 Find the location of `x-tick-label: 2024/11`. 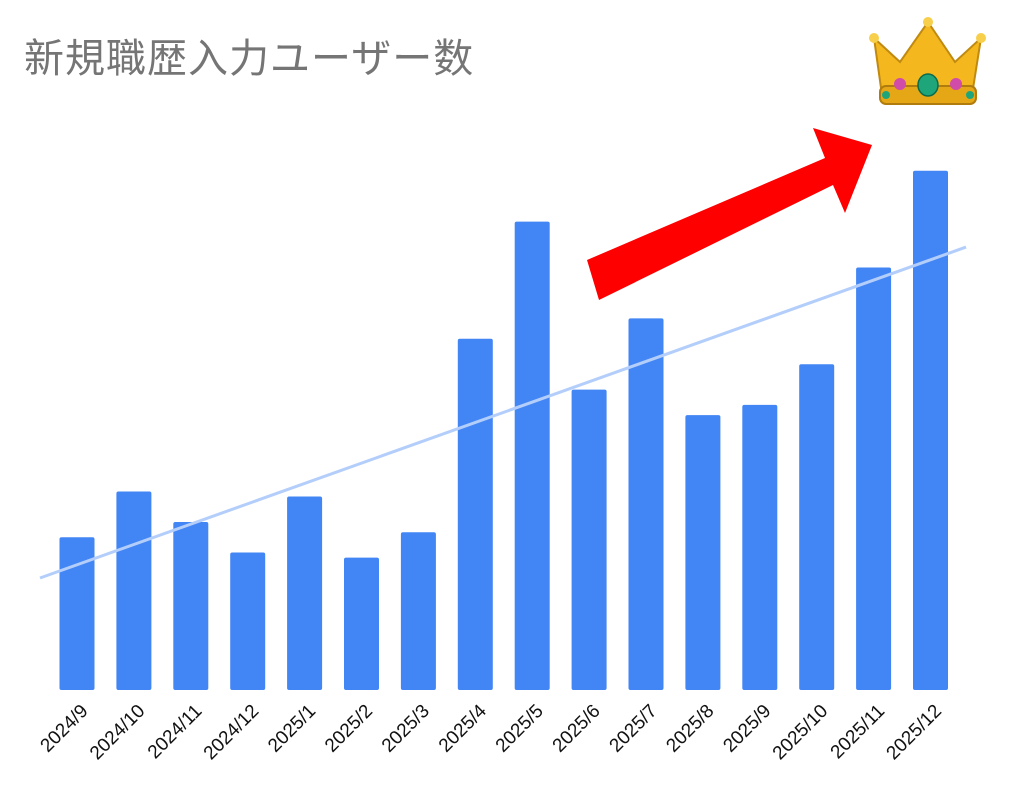

x-tick-label: 2024/11 is located at coordinates (175, 732).